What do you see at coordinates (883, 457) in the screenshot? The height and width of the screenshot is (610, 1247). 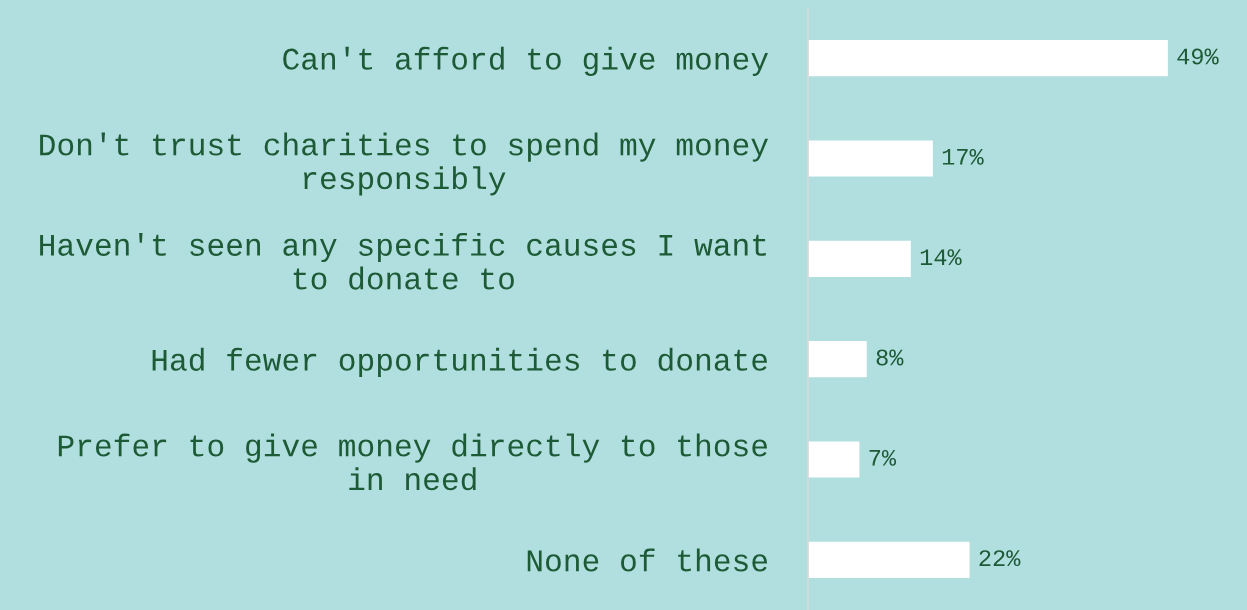 I see `data-label: 7%` at bounding box center [883, 457].